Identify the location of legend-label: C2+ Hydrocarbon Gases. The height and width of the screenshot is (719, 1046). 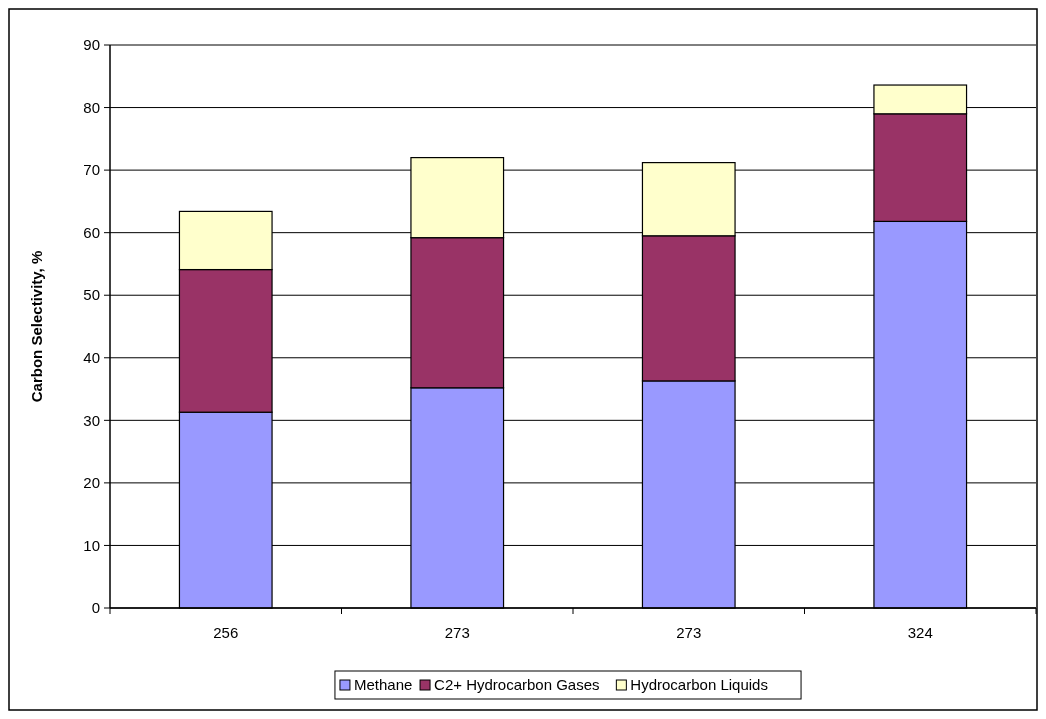
(517, 685).